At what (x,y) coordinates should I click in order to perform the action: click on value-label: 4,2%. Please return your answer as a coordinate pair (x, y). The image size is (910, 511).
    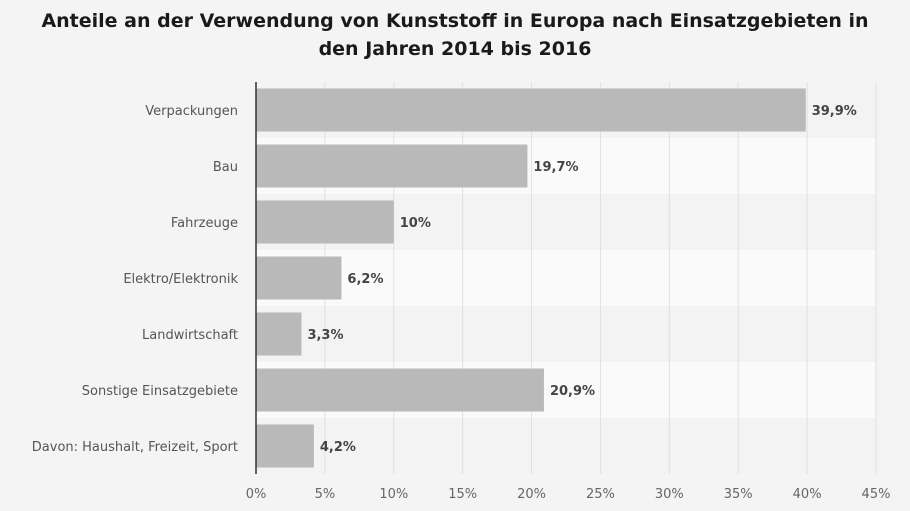
    Looking at the image, I should click on (338, 447).